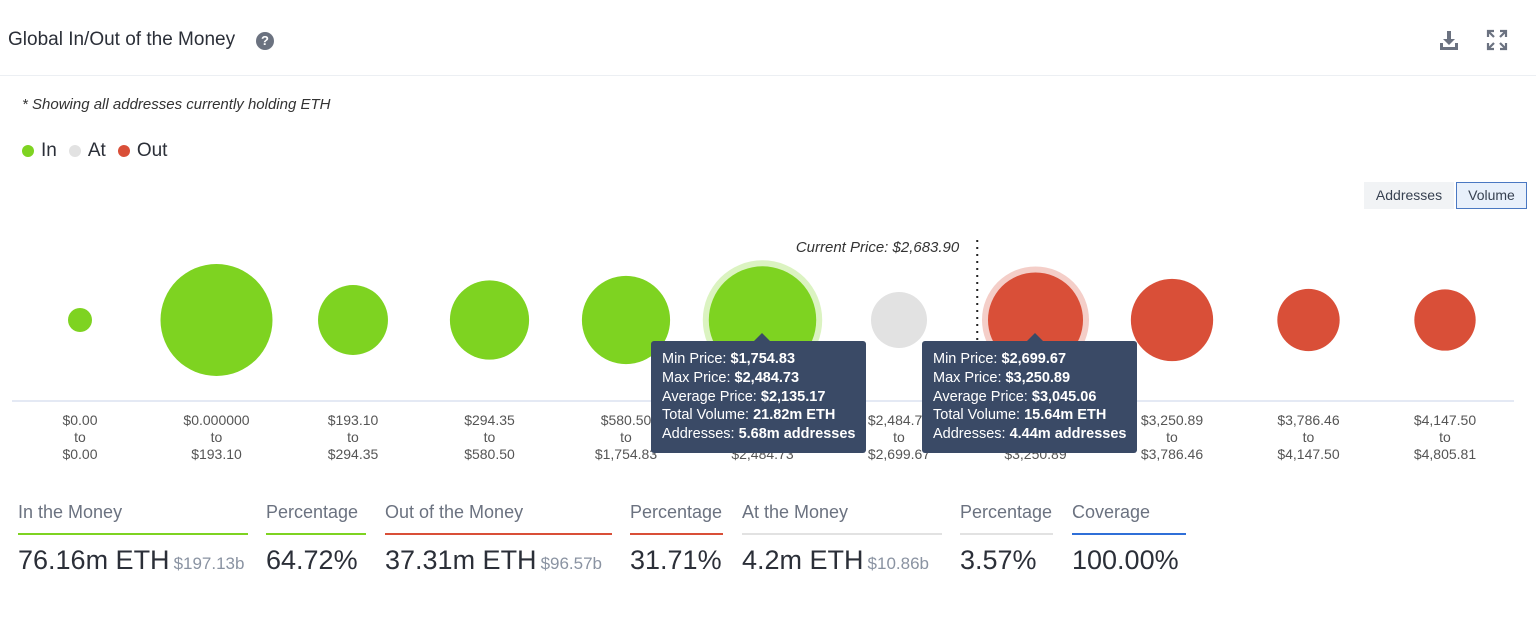  I want to click on legend-in-label: In, so click(49, 150).